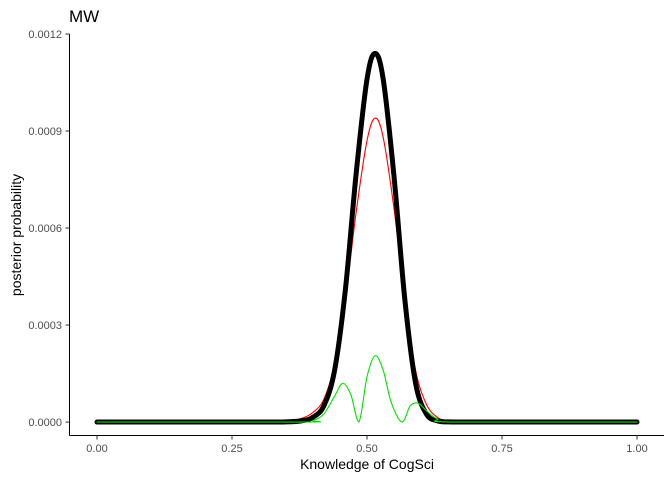 The width and height of the screenshot is (672, 480). I want to click on y-axis-title: posterior probability, so click(16, 235).